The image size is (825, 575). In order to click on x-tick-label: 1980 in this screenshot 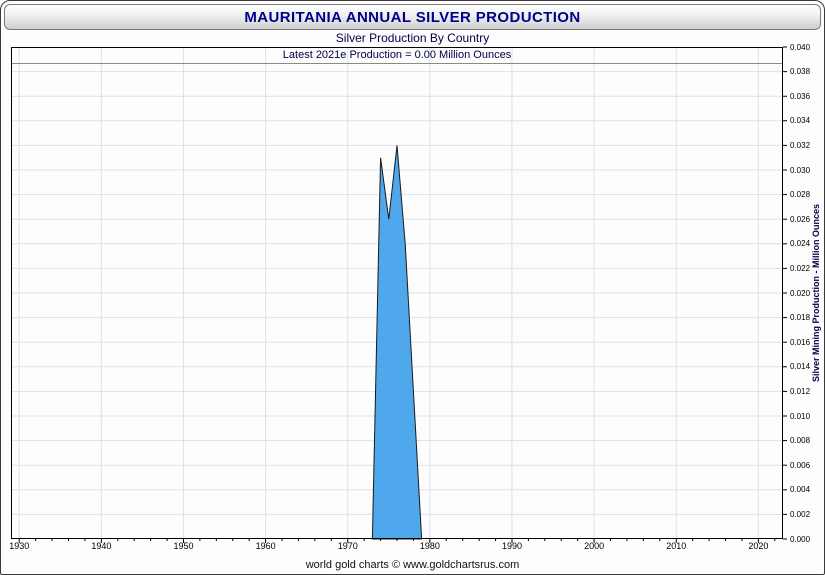, I will do `click(429, 546)`.